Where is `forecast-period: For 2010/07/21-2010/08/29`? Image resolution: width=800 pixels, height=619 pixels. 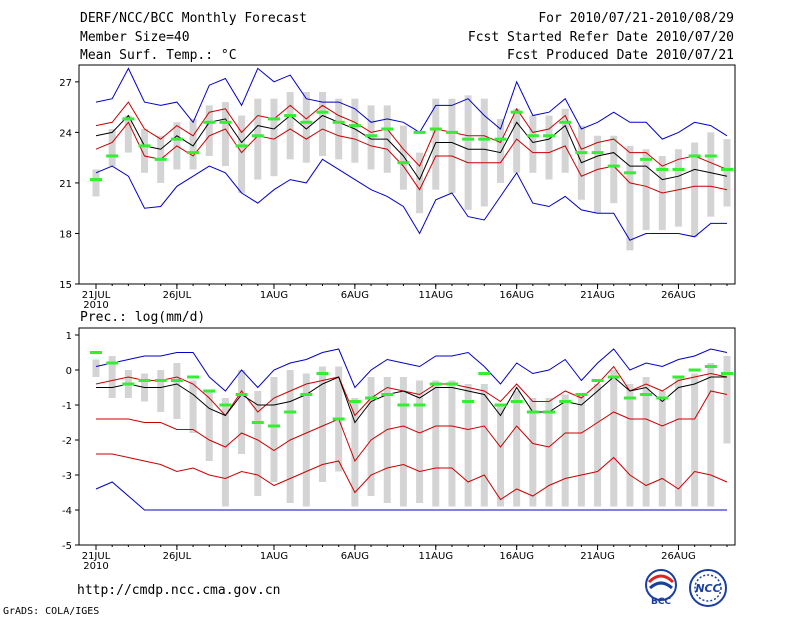 forecast-period: For 2010/07/21-2010/08/29 is located at coordinates (636, 18).